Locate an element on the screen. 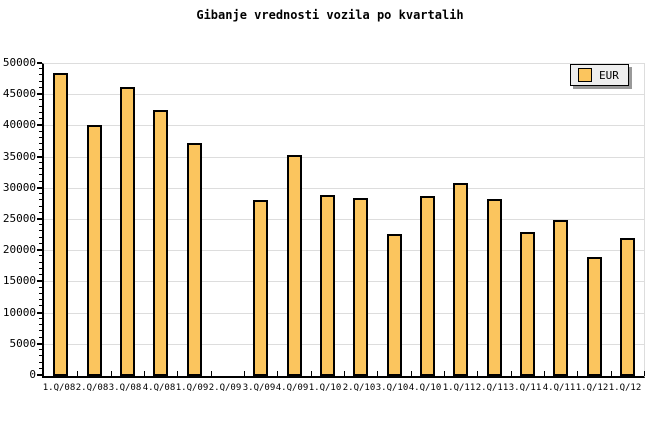 The image size is (660, 440). y-axis-label: 10000 is located at coordinates (19, 312).